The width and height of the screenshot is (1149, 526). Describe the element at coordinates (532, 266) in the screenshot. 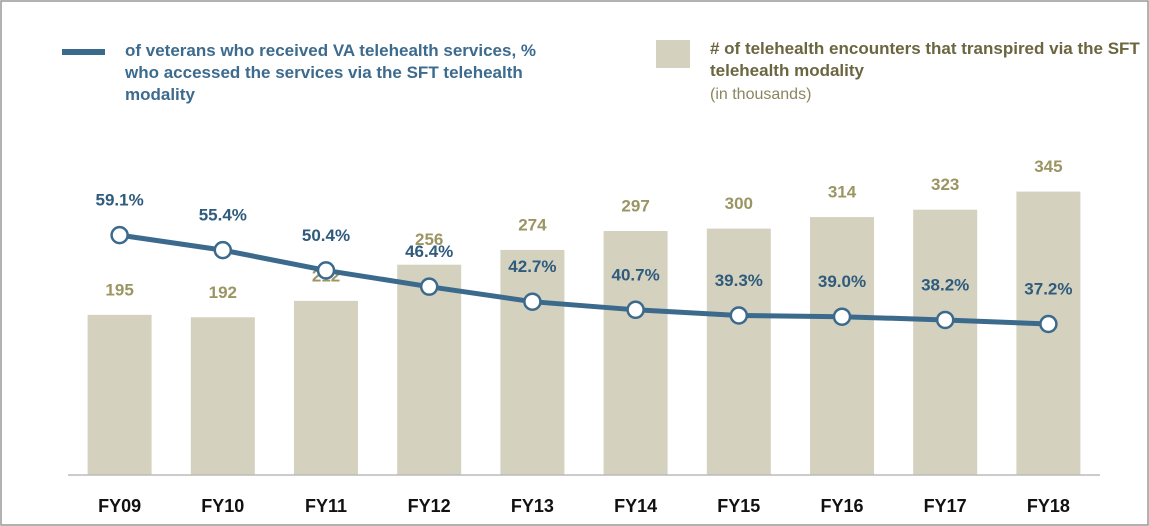

I see `line-value-label: 42.7%` at that location.